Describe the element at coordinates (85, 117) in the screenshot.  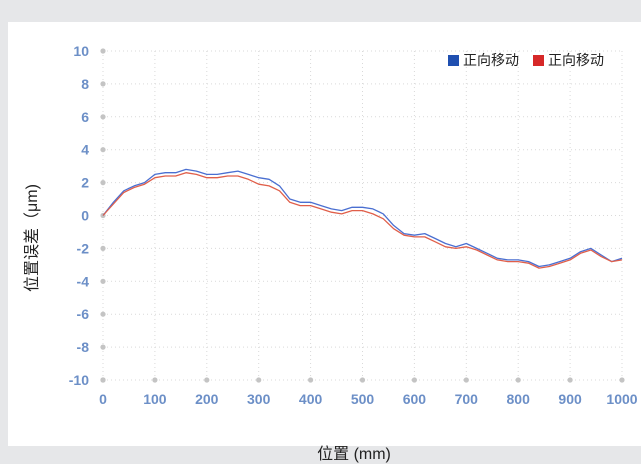
I see `y-tick-label: 6` at that location.